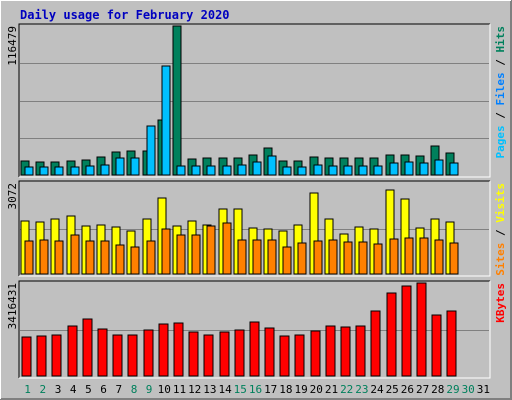 The width and height of the screenshot is (512, 400). Describe the element at coordinates (134, 389) in the screenshot. I see `x-tick-label: 8` at that location.